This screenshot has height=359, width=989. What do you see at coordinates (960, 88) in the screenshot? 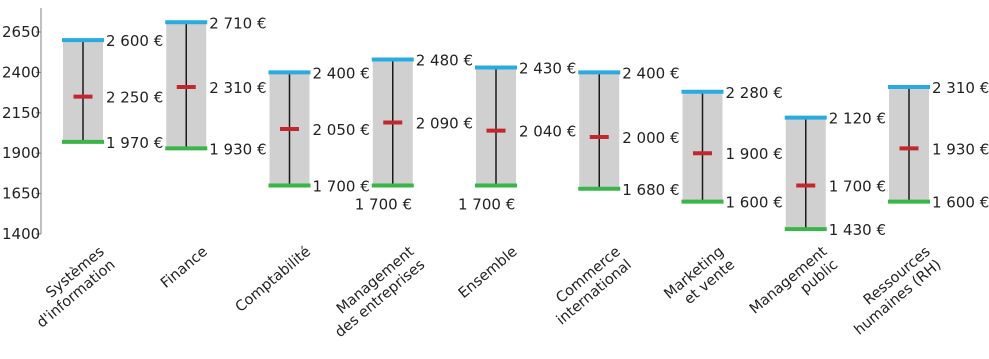
I see `high-value-label: 2 310 €` at bounding box center [960, 88].